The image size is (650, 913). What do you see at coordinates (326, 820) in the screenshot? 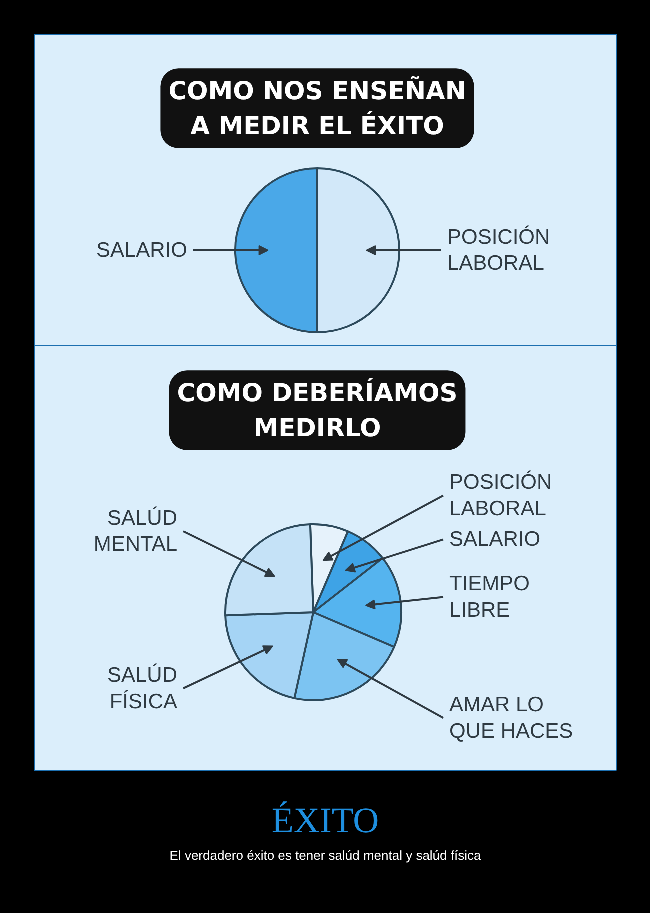
I see `text: ÉXITO` at bounding box center [326, 820].